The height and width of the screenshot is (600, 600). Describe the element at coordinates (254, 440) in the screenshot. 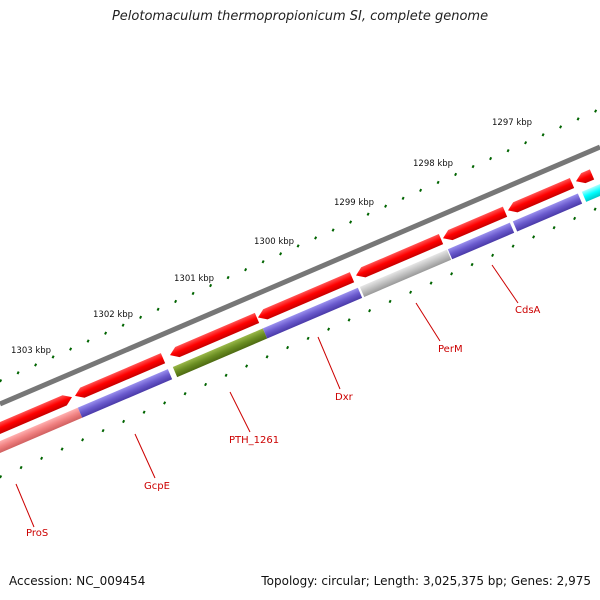

I see `gene-label: PTH_1261` at that location.